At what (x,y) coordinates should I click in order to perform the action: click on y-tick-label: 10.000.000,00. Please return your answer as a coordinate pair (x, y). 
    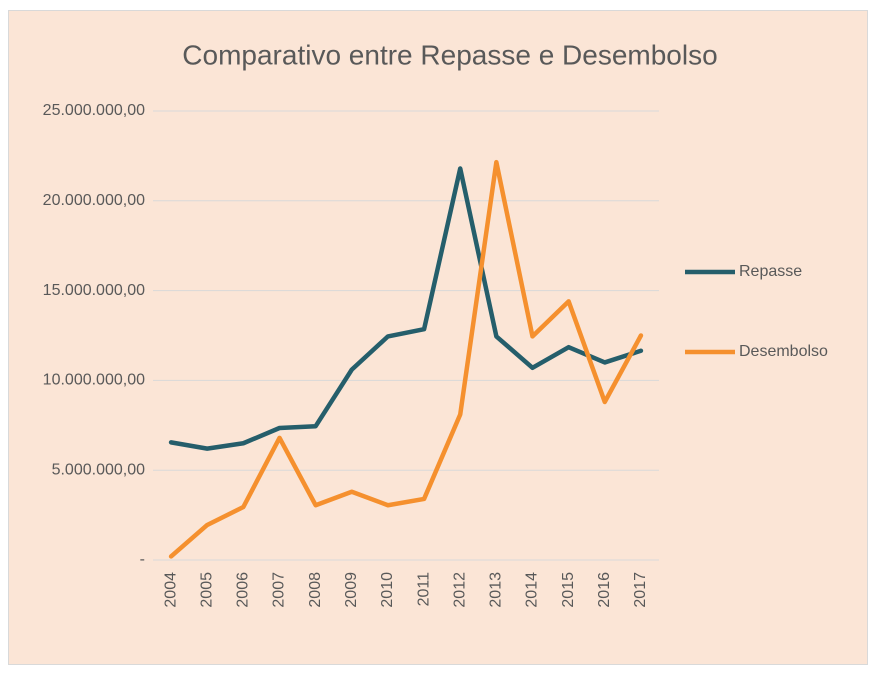
    Looking at the image, I should click on (94, 380).